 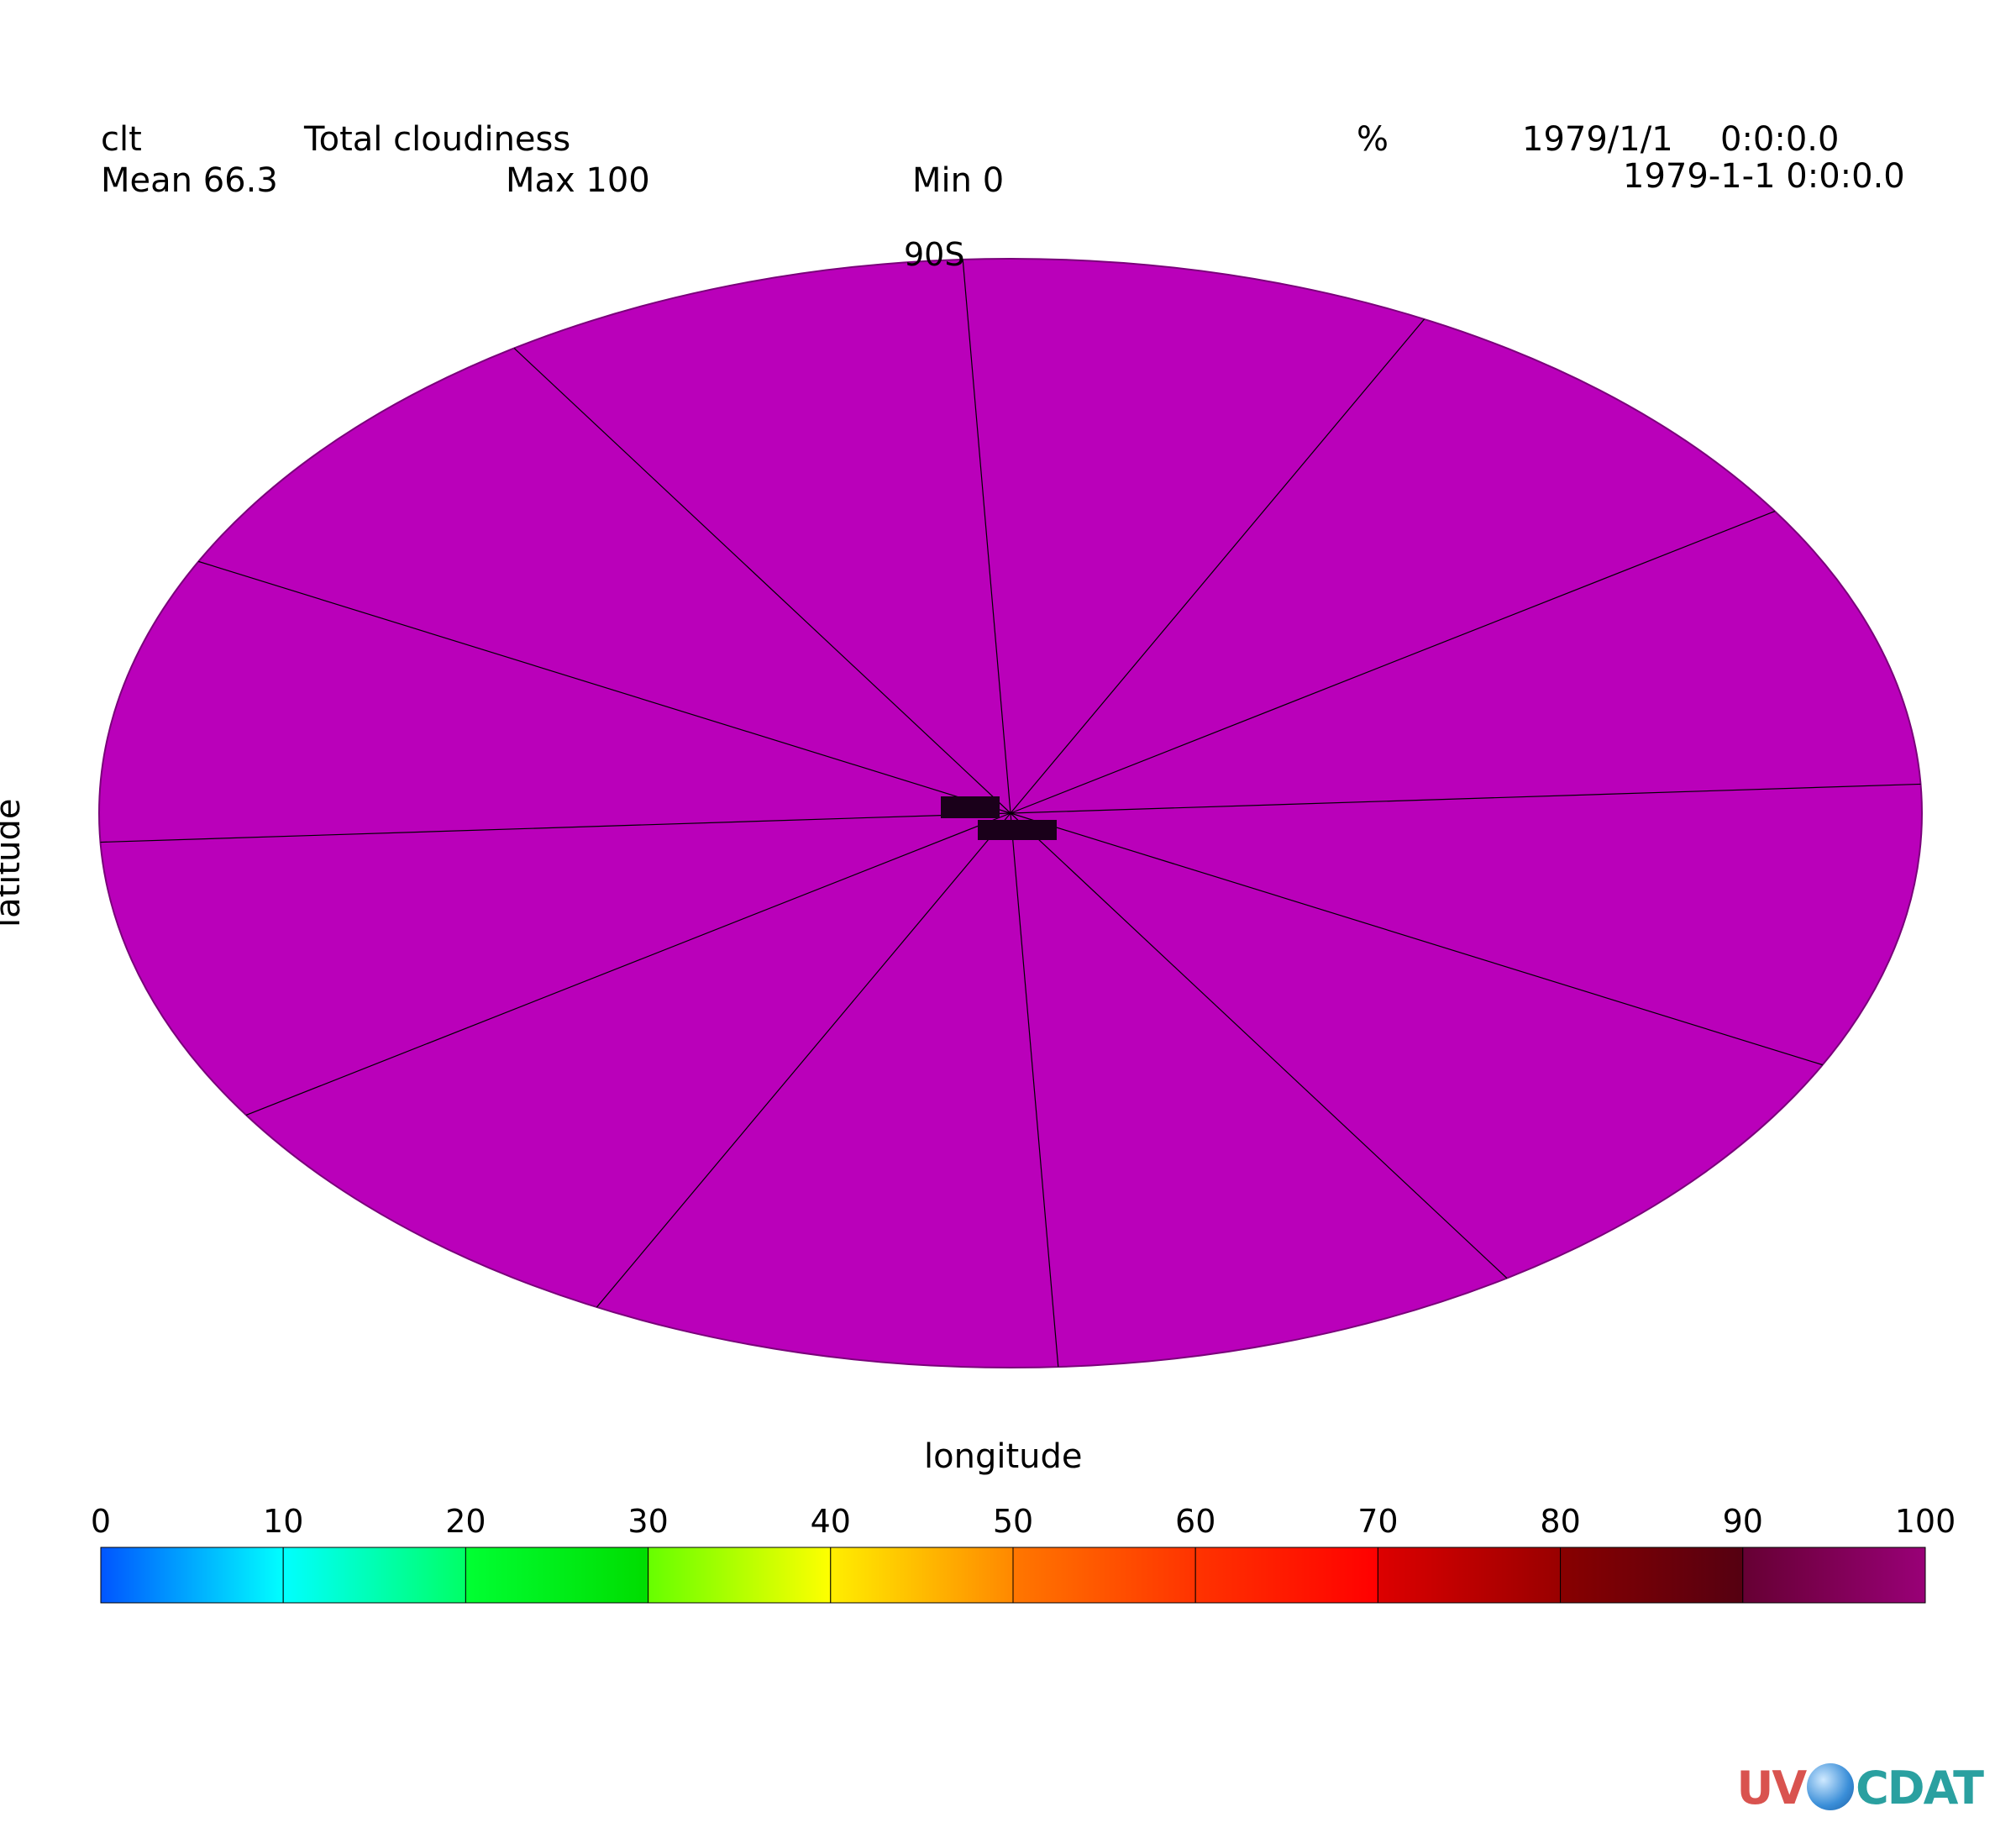 What do you see at coordinates (1771, 1788) in the screenshot?
I see `logo-text-left: UV` at bounding box center [1771, 1788].